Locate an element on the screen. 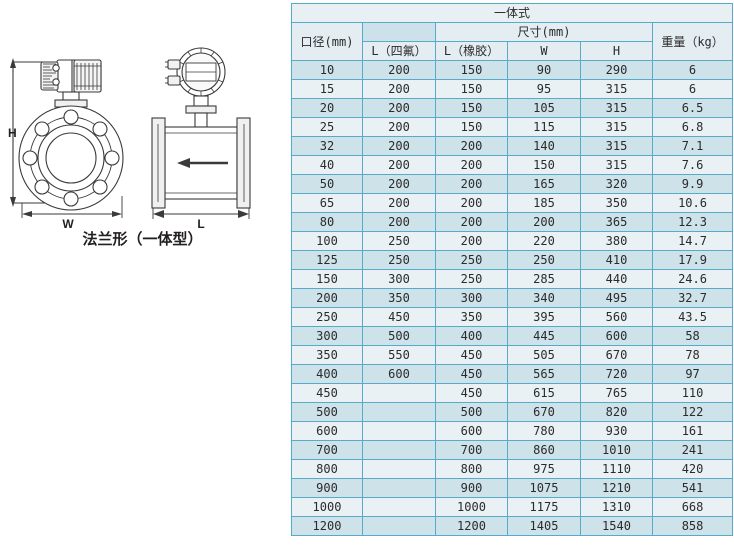  header-h: H is located at coordinates (616, 51).